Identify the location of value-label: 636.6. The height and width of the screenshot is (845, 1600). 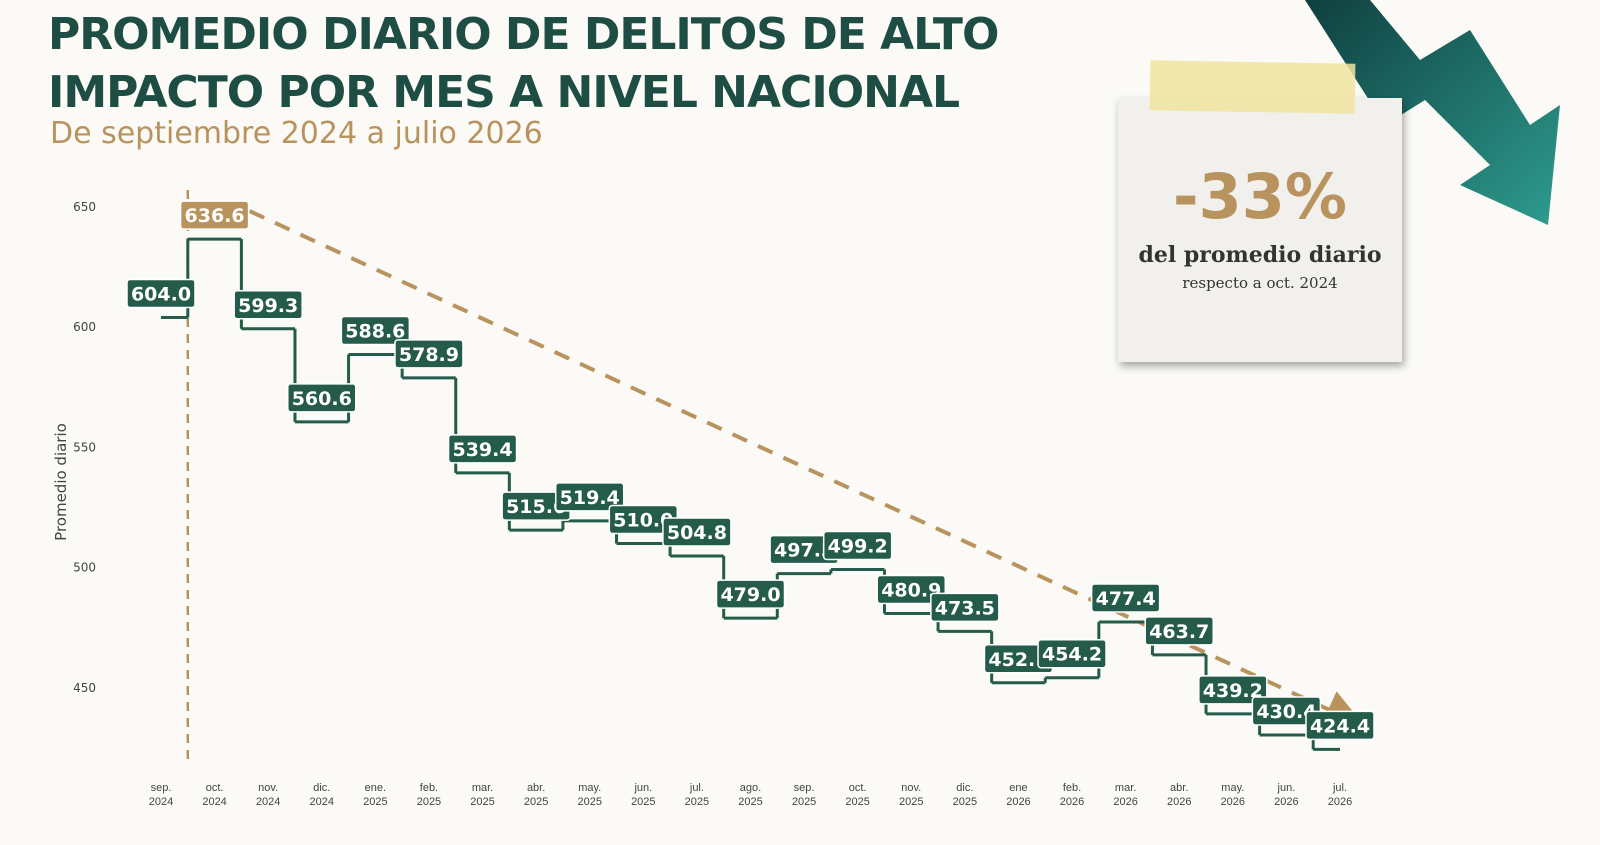
(214, 215).